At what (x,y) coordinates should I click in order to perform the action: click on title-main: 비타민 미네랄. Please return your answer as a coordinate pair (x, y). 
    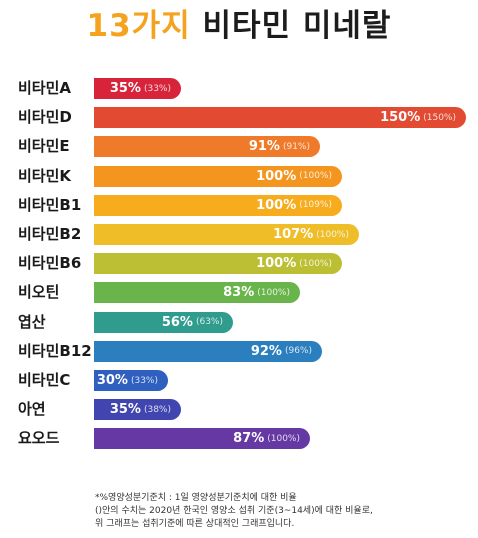
    Looking at the image, I should click on (297, 26).